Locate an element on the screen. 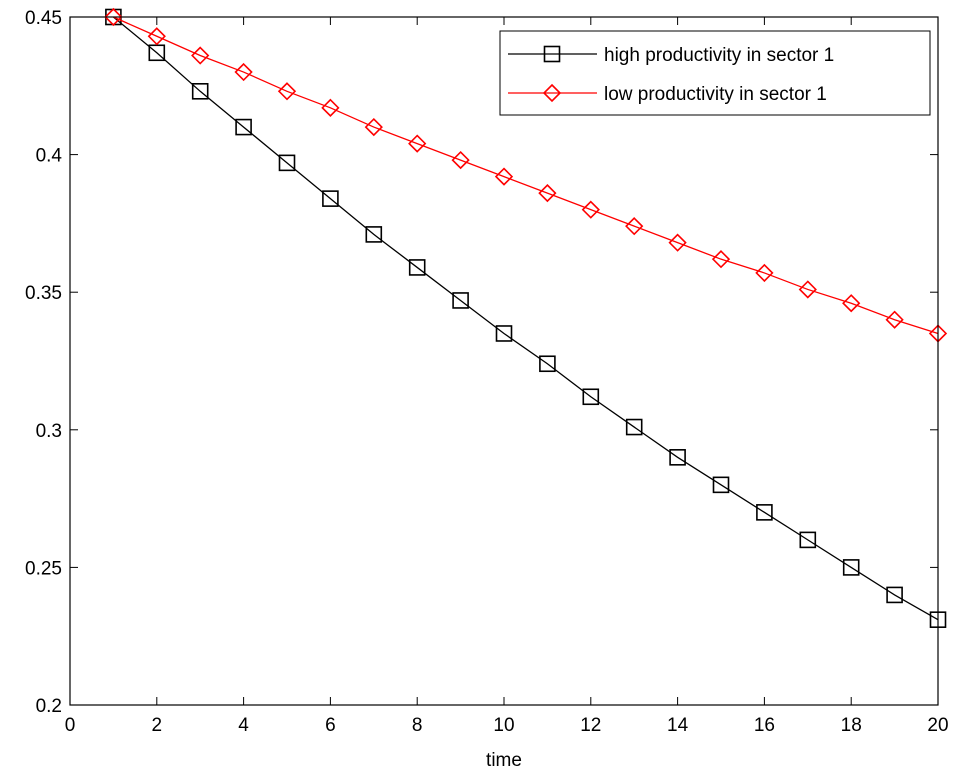  legend-item-1: high productivity in sector 1 is located at coordinates (671, 55).